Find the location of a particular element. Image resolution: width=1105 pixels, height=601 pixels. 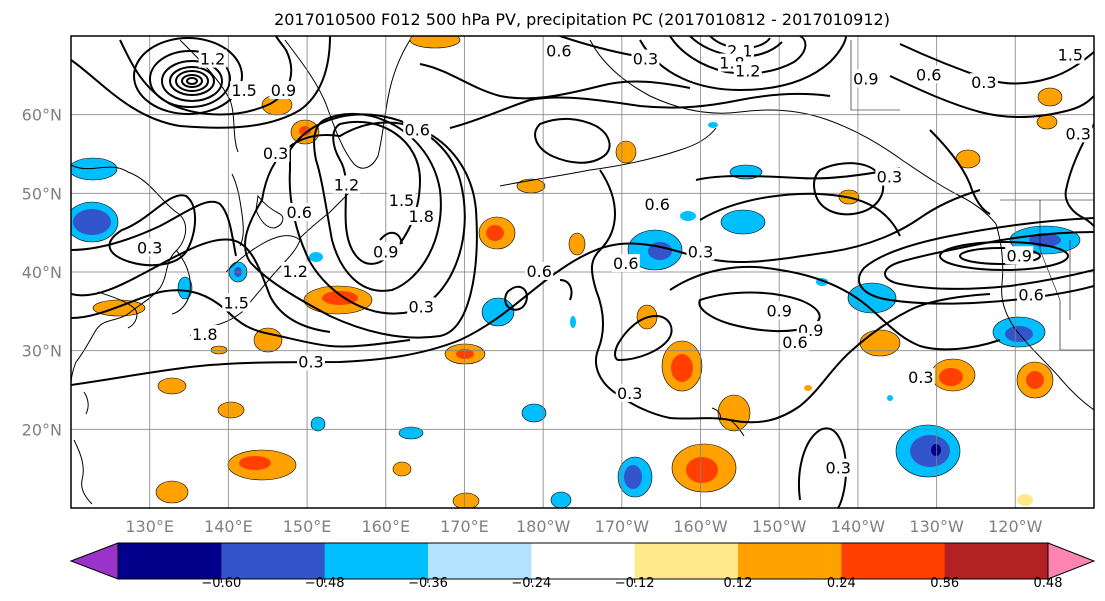

longitude-tick-label: 150°E is located at coordinates (307, 526).